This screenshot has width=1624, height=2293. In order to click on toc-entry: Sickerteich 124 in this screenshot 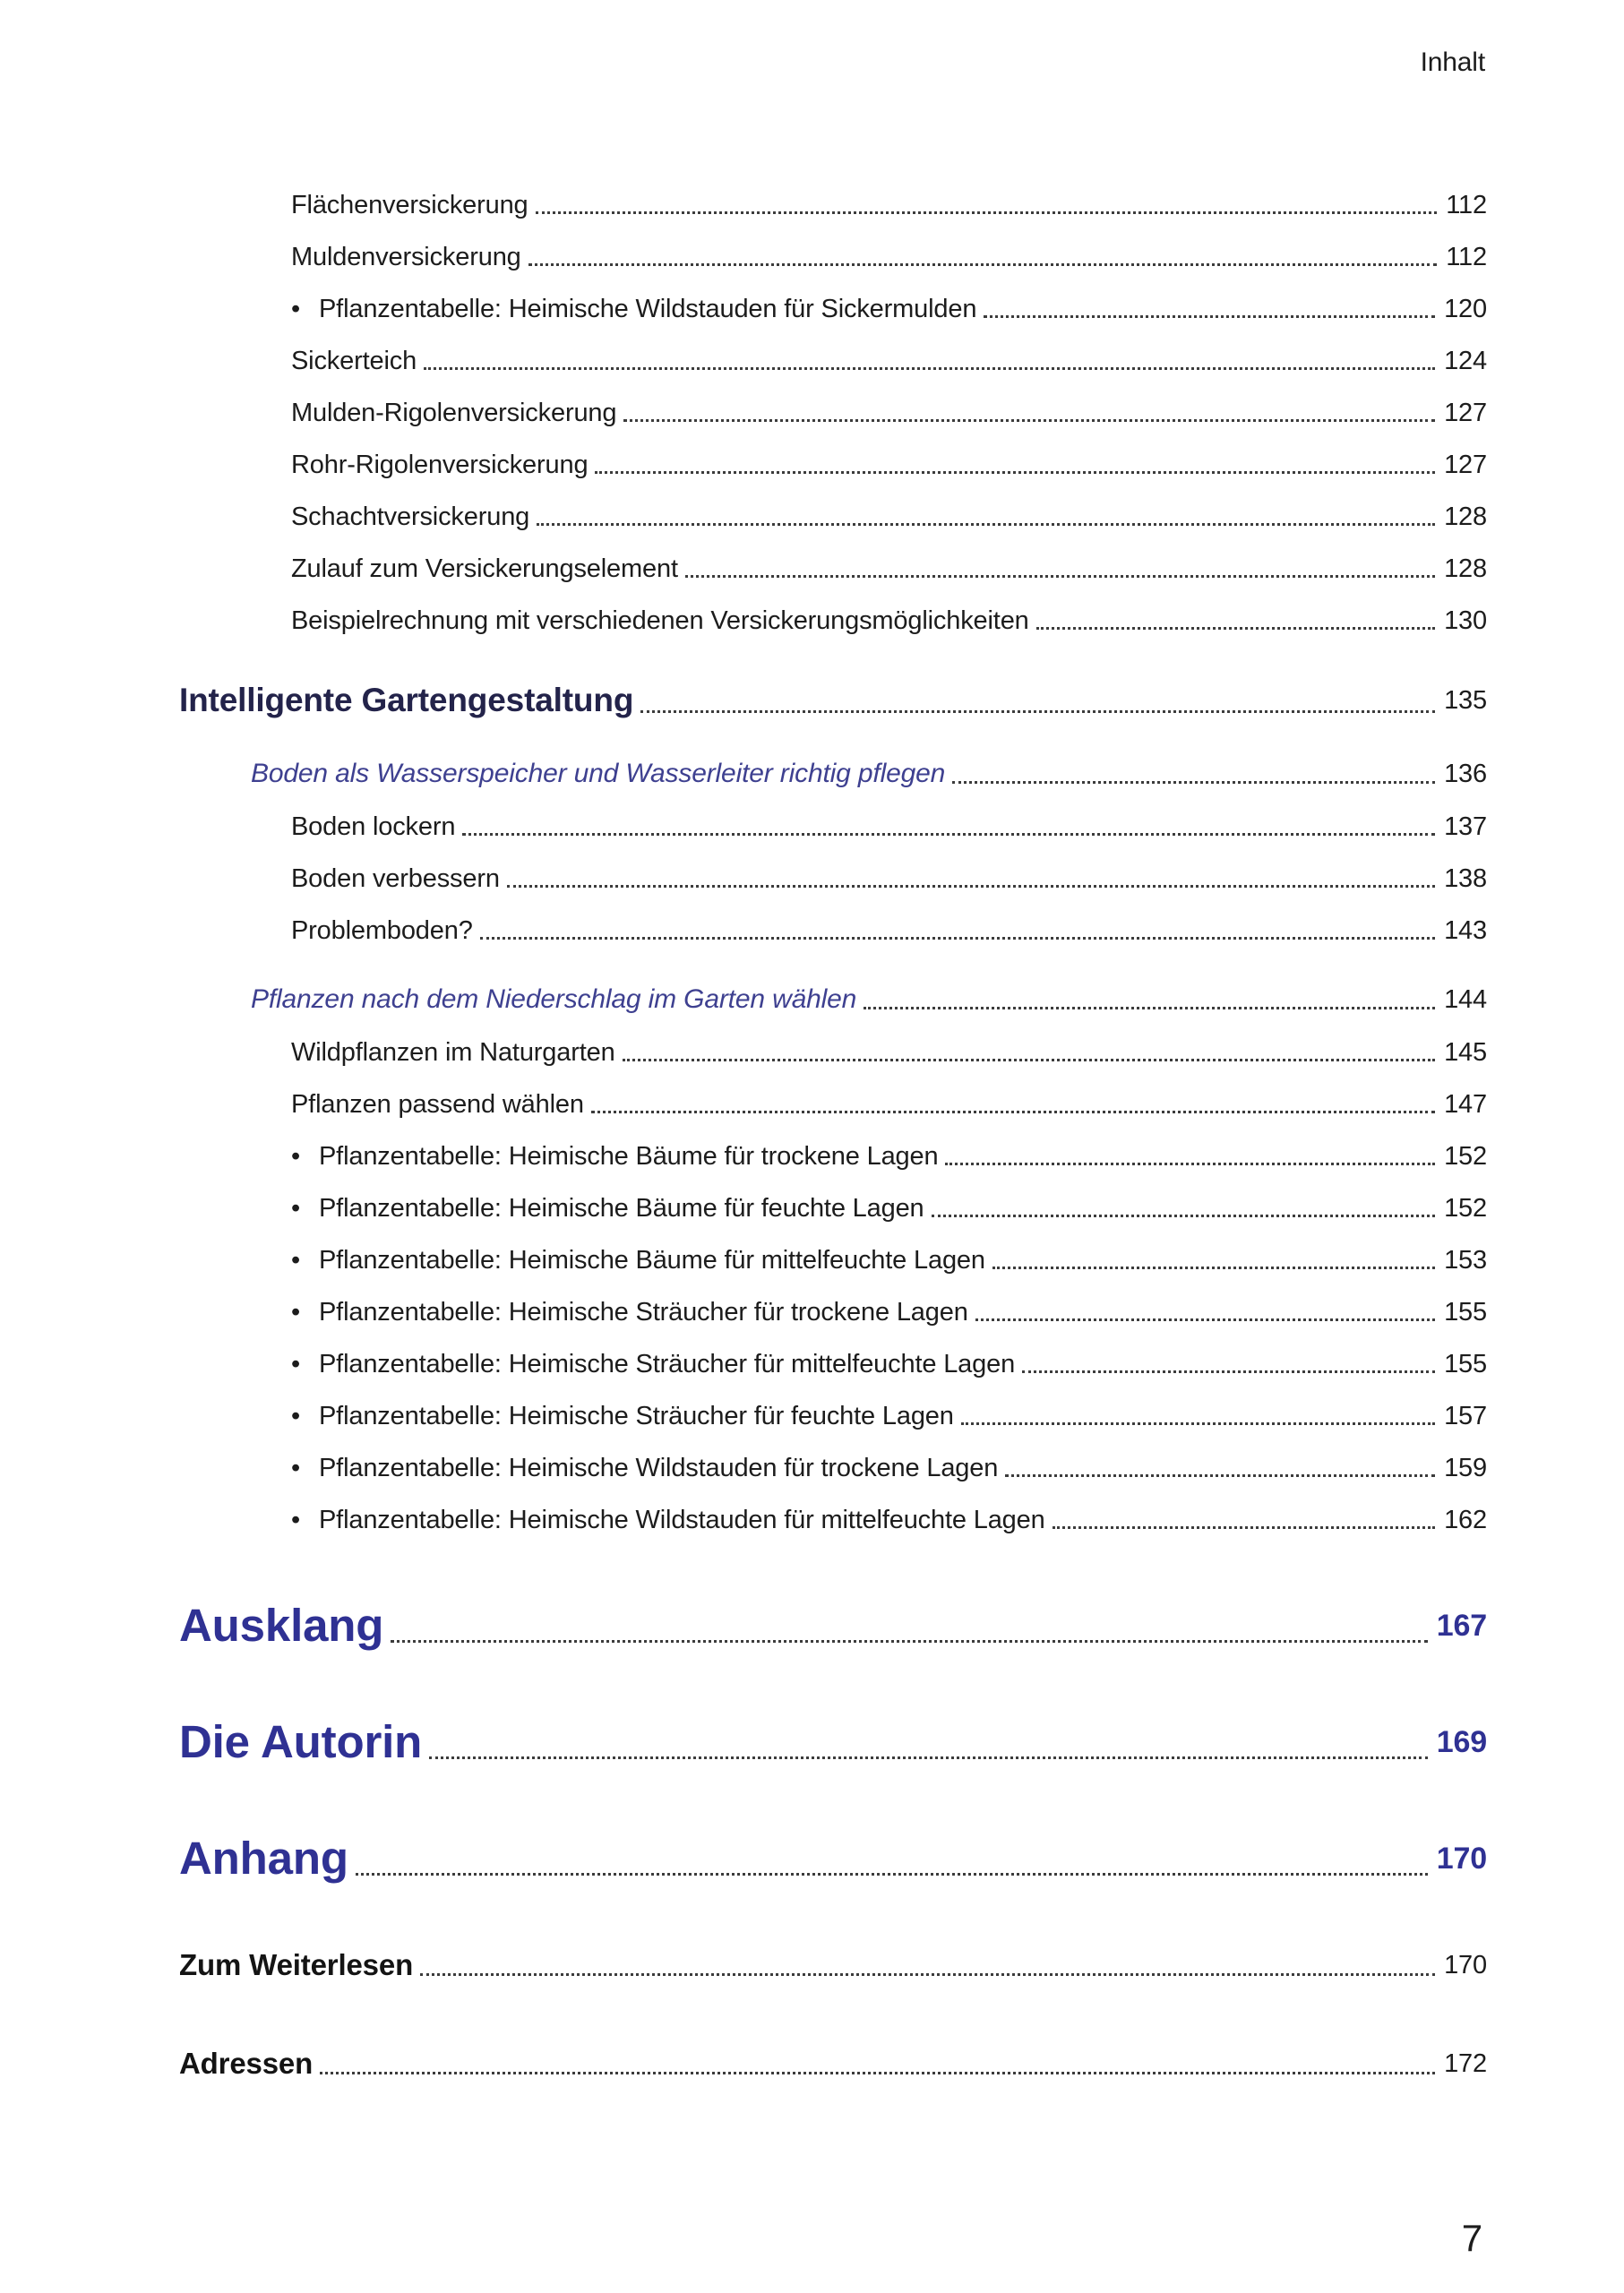, I will do `click(833, 361)`.